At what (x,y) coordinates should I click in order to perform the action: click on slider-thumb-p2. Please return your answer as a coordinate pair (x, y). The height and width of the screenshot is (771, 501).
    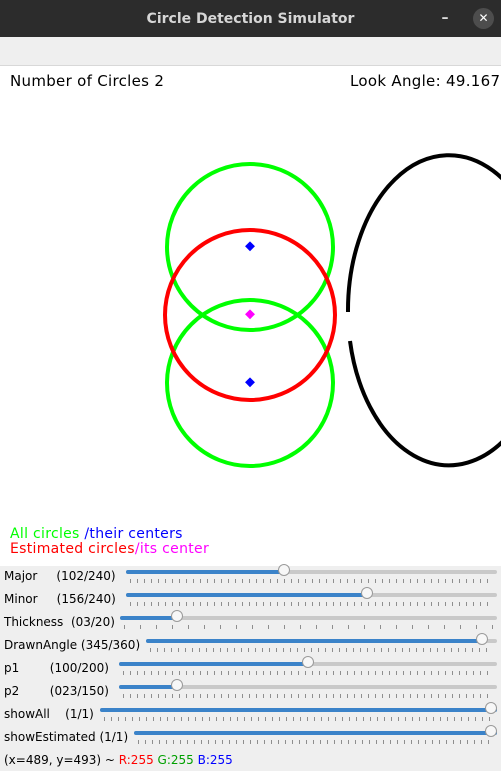
    Looking at the image, I should click on (176, 685).